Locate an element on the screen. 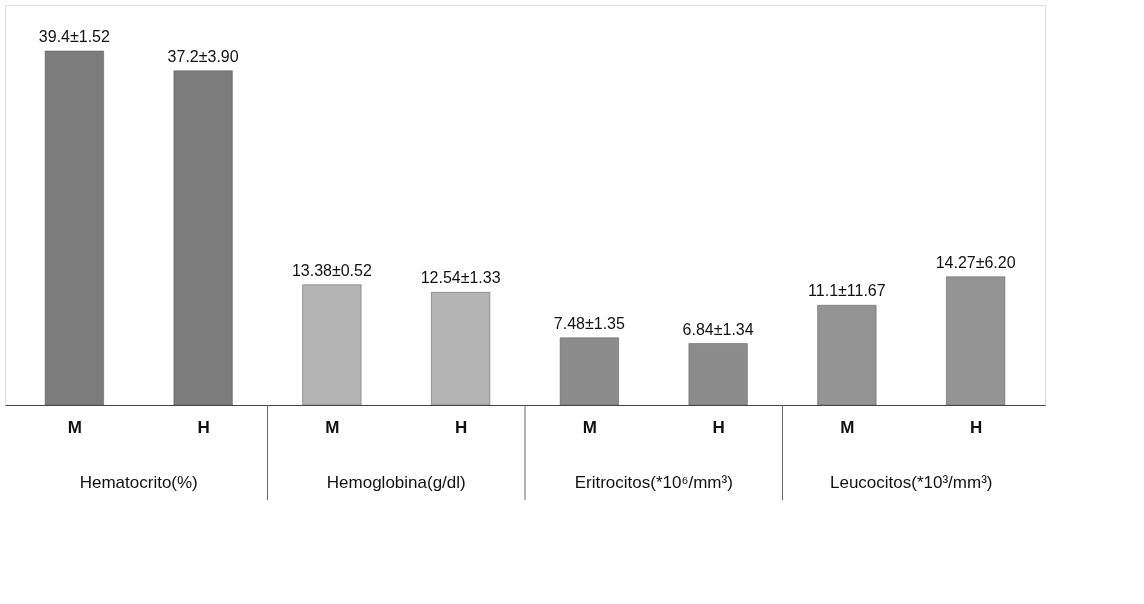 The width and height of the screenshot is (1144, 604). text: Hematocrito(%) is located at coordinates (138, 482).